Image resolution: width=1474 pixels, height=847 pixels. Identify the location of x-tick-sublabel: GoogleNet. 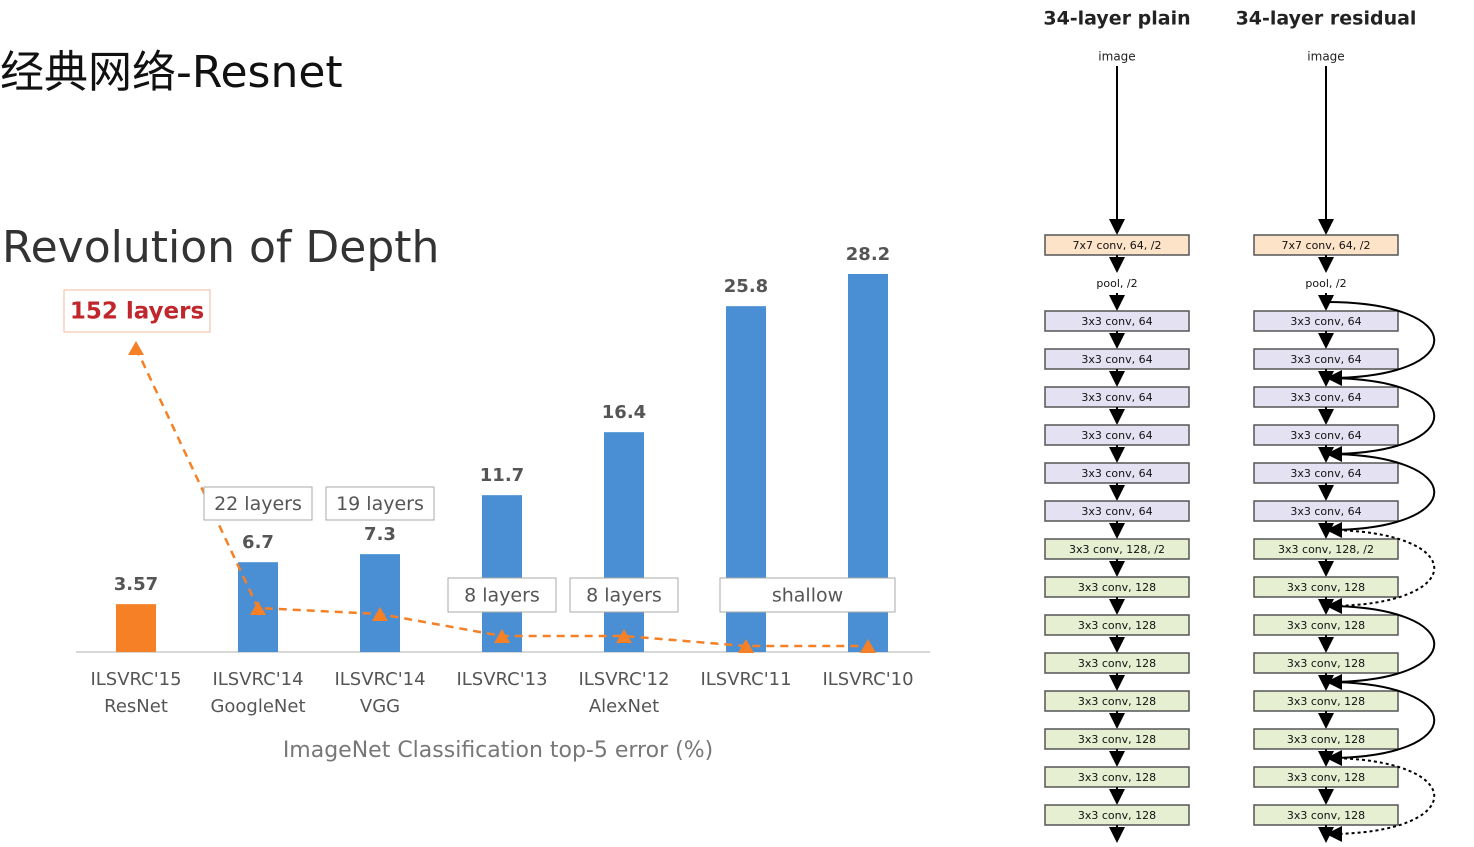
(257, 706).